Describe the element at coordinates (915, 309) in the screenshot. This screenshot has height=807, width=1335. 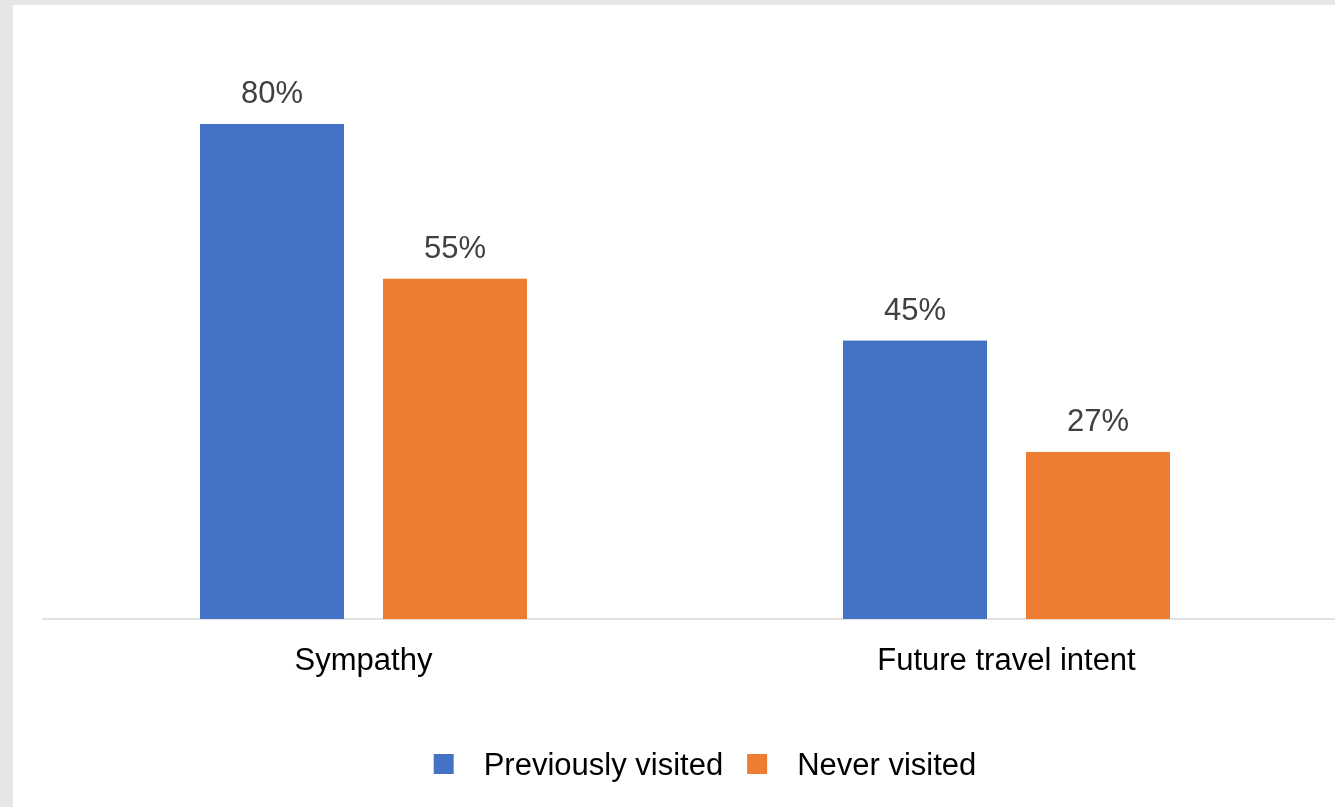
I see `data-label: 45%` at that location.